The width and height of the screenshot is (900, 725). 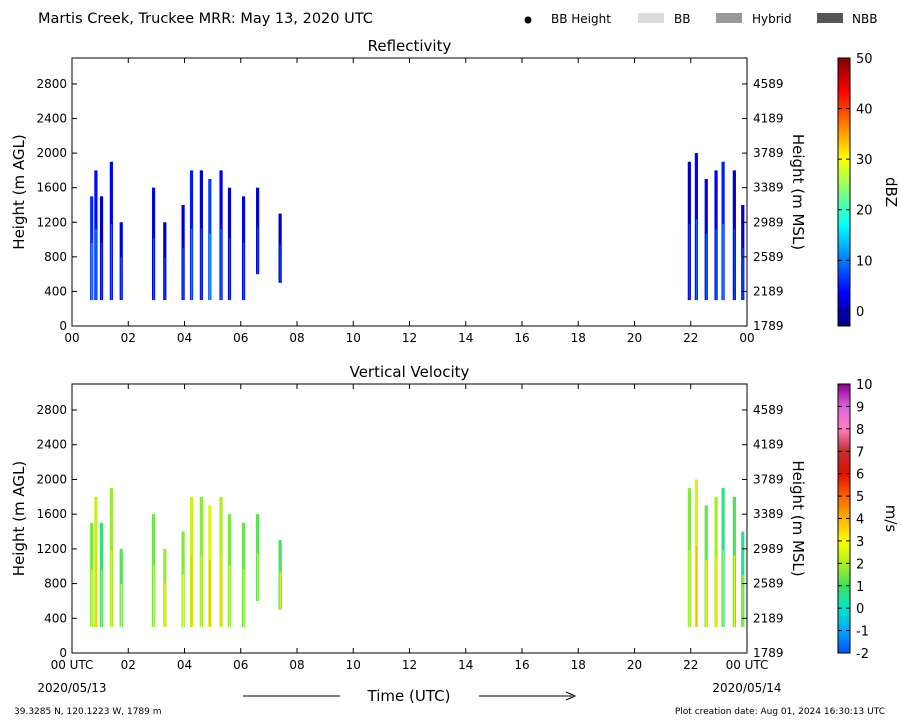 What do you see at coordinates (860, 609) in the screenshot?
I see `colorbar-tick-label: 0` at bounding box center [860, 609].